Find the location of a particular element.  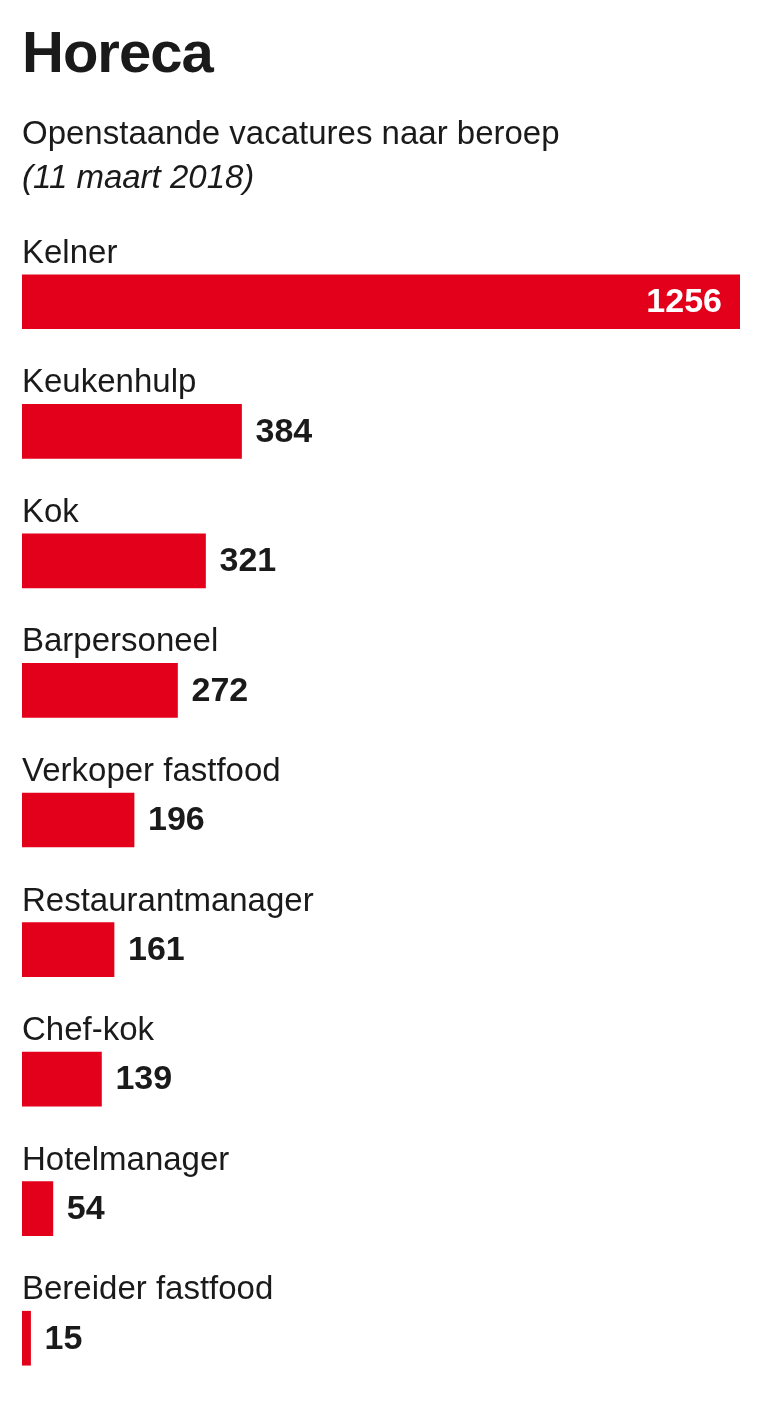

chart-subtitle: Openstaande vacatures naar beroep is located at coordinates (291, 133).